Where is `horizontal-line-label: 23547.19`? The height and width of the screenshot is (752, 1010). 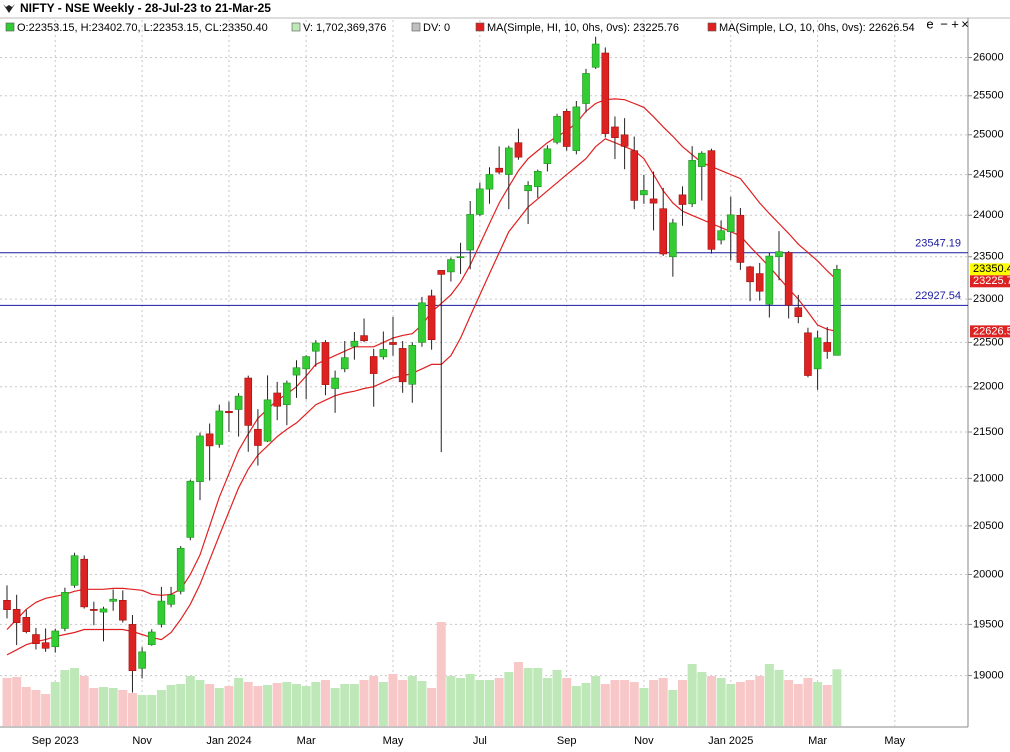
horizontal-line-label: 23547.19 is located at coordinates (938, 244).